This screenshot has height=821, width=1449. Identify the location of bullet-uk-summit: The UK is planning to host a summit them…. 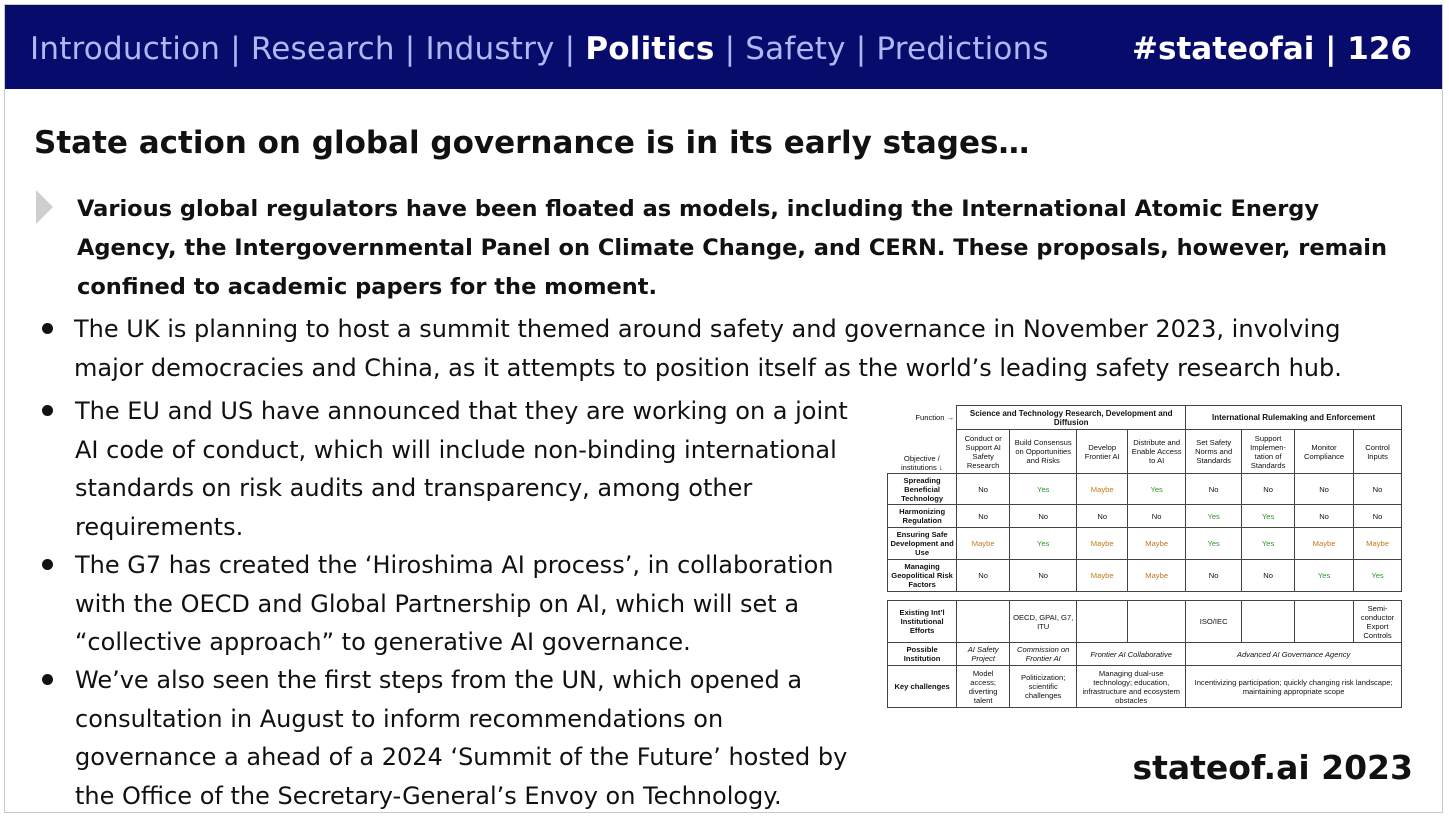
(708, 348).